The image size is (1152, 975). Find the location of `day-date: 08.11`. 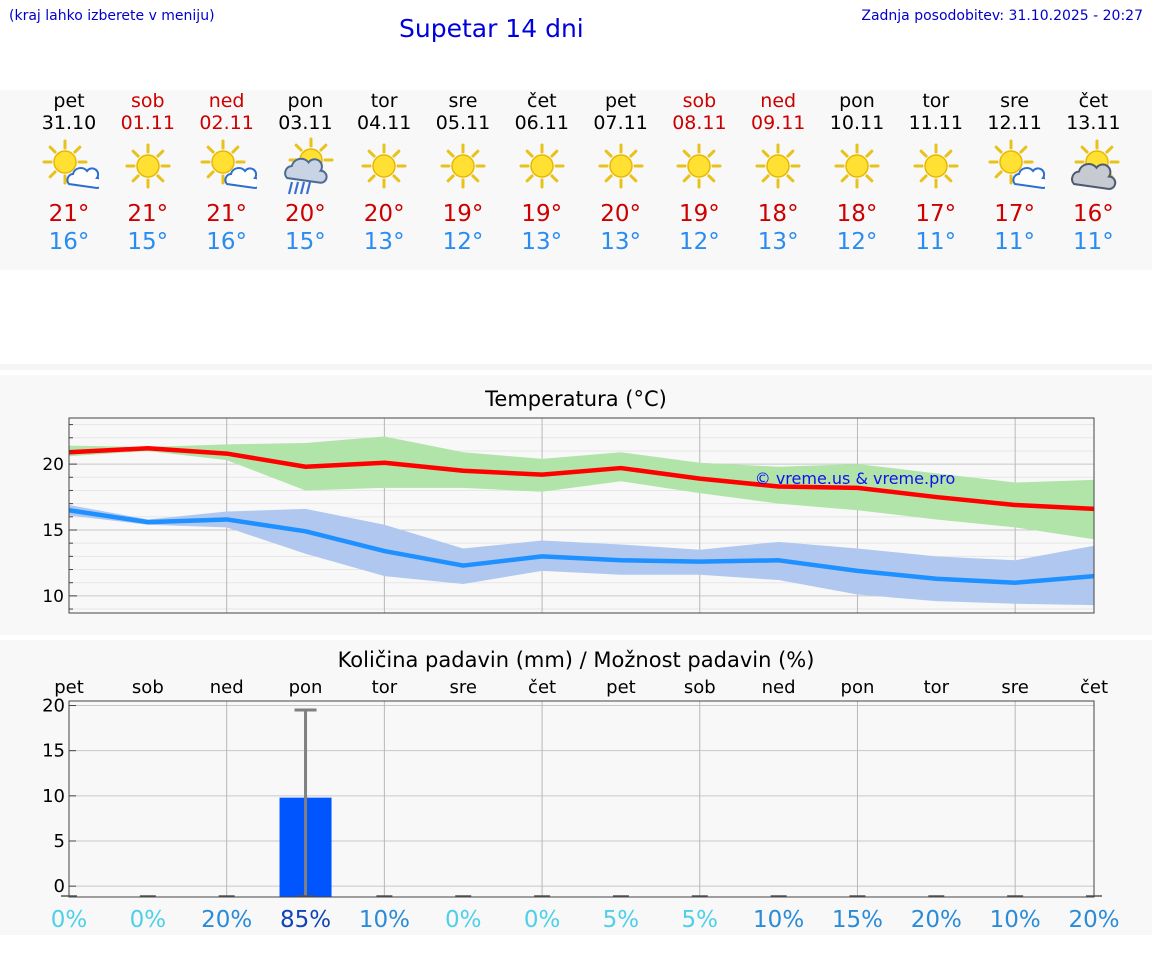

day-date: 08.11 is located at coordinates (699, 123).